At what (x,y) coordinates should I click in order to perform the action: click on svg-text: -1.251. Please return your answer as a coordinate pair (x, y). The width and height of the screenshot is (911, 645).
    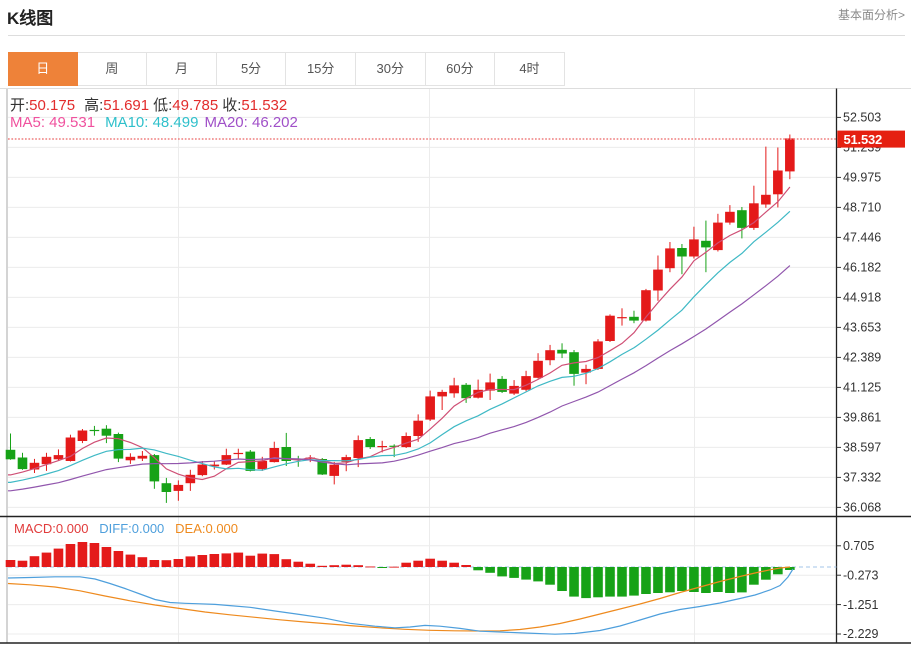
    Looking at the image, I should click on (860, 605).